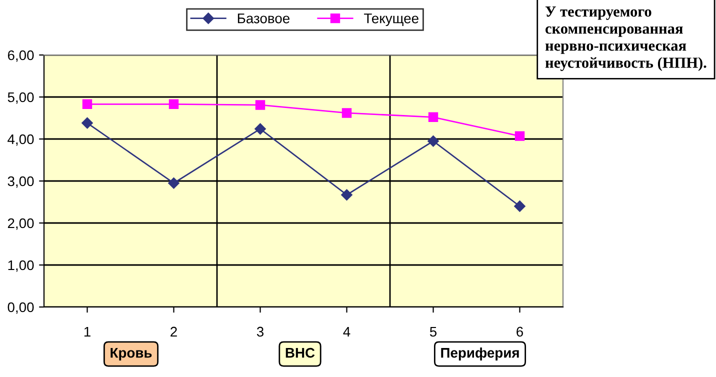  Describe the element at coordinates (87, 331) in the screenshot. I see `x-tick-label: 1` at that location.